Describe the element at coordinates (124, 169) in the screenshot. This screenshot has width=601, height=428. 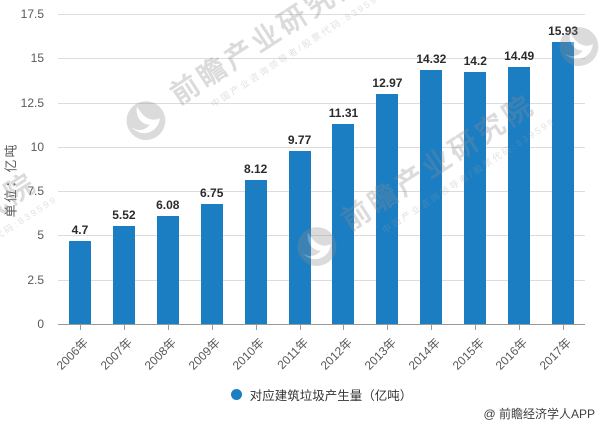
I see `bar-slot: 5.52` at that location.